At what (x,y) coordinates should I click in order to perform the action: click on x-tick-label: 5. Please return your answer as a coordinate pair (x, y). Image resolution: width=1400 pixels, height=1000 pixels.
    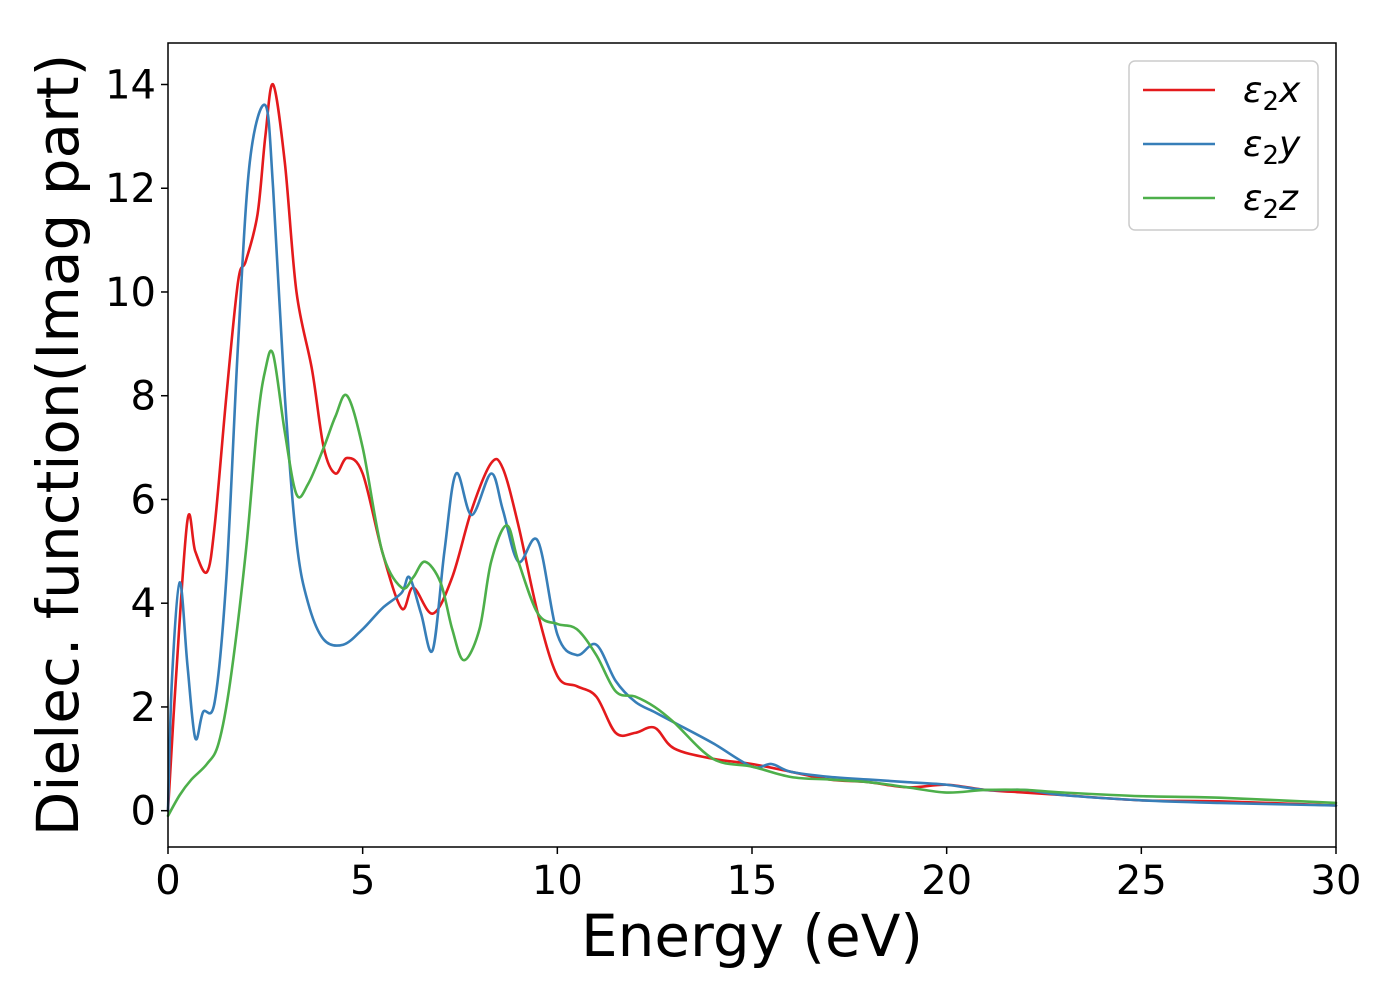
    Looking at the image, I should click on (362, 881).